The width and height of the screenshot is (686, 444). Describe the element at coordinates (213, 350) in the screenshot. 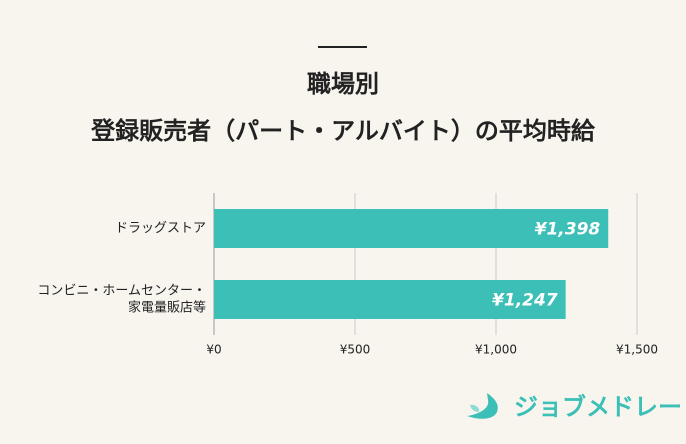

I see `x-tick-label: ¥0` at that location.